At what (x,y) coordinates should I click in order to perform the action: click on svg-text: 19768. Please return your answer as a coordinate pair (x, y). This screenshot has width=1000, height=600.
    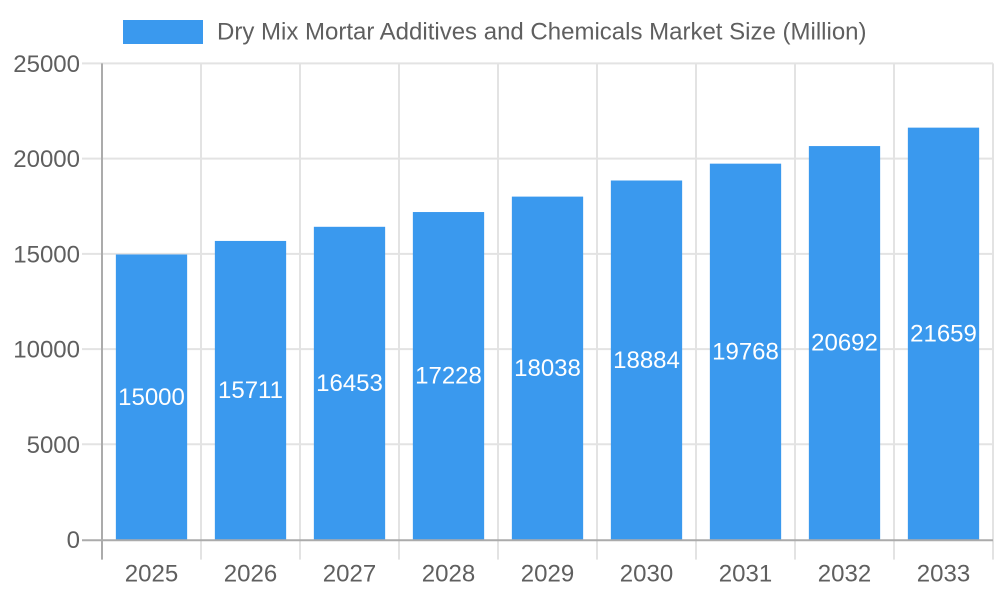
    Looking at the image, I should click on (745, 351).